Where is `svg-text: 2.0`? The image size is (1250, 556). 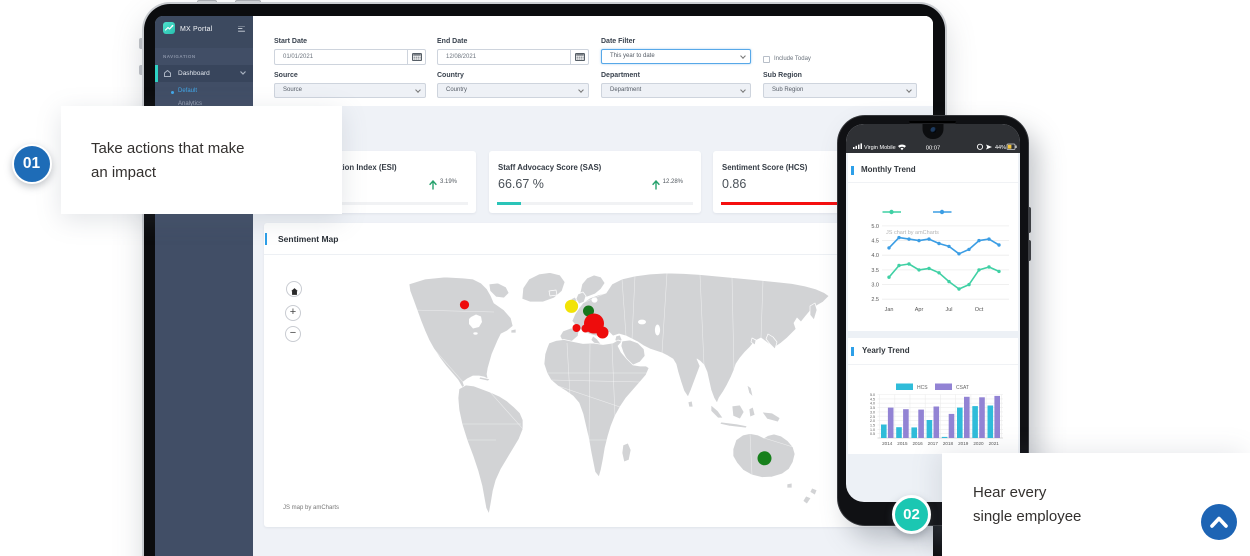
svg-text: 2.0 is located at coordinates (872, 421).